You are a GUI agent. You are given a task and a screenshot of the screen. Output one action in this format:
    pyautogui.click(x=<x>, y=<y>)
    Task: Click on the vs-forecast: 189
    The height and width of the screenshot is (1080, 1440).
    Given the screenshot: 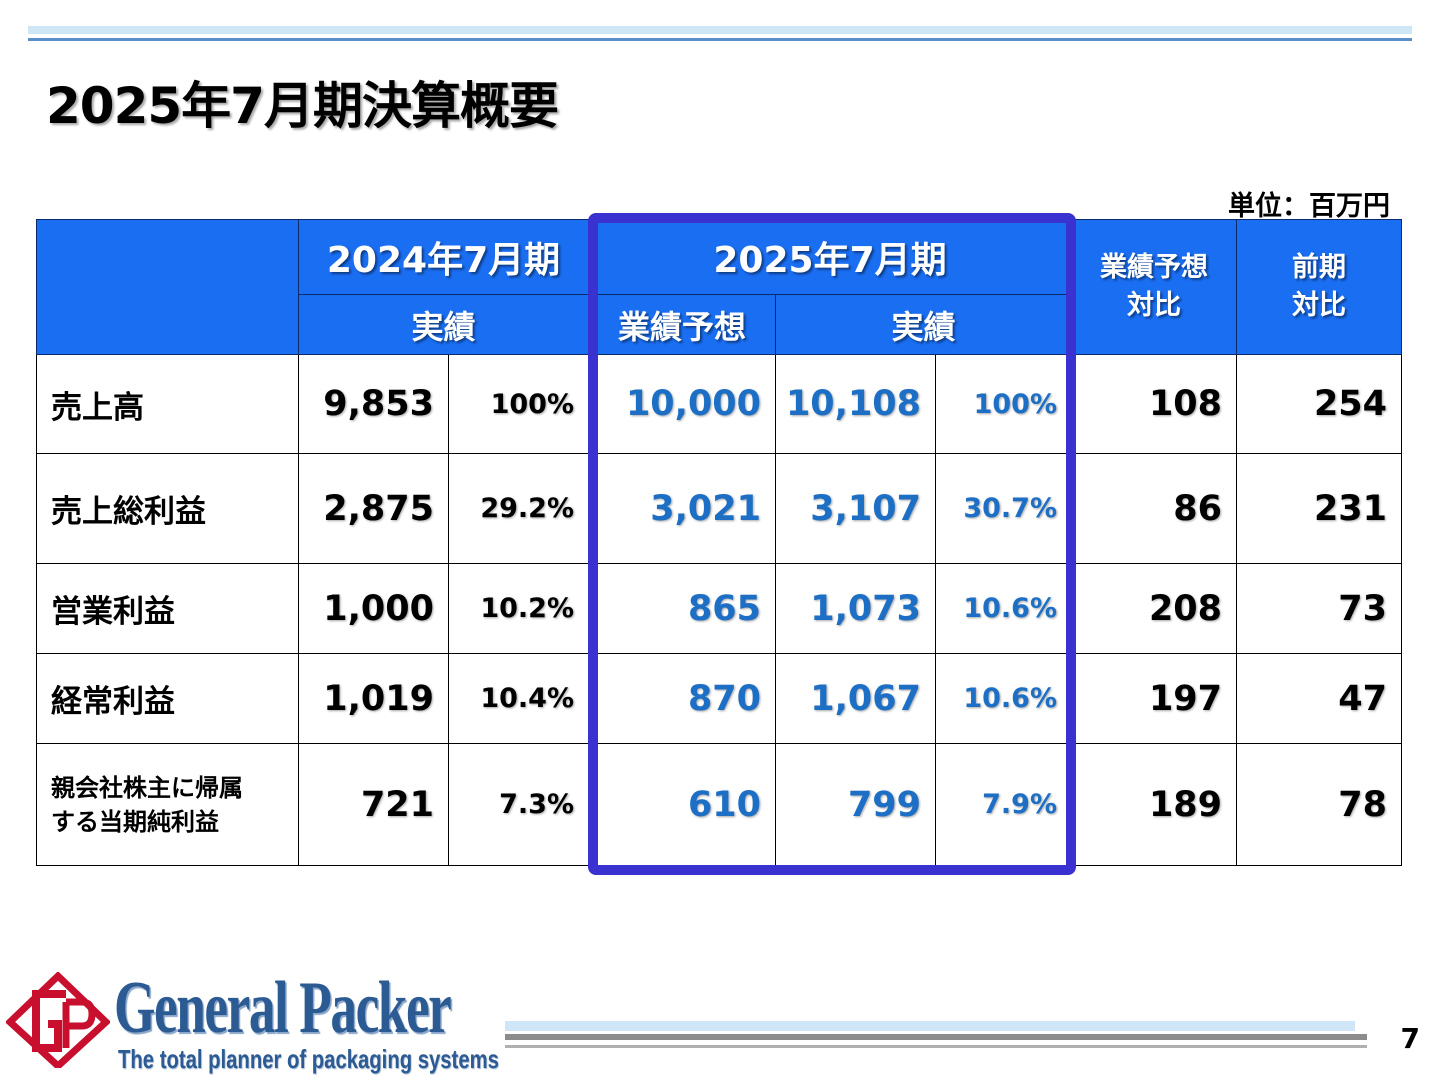 What is the action you would take?
    pyautogui.click(x=1154, y=804)
    